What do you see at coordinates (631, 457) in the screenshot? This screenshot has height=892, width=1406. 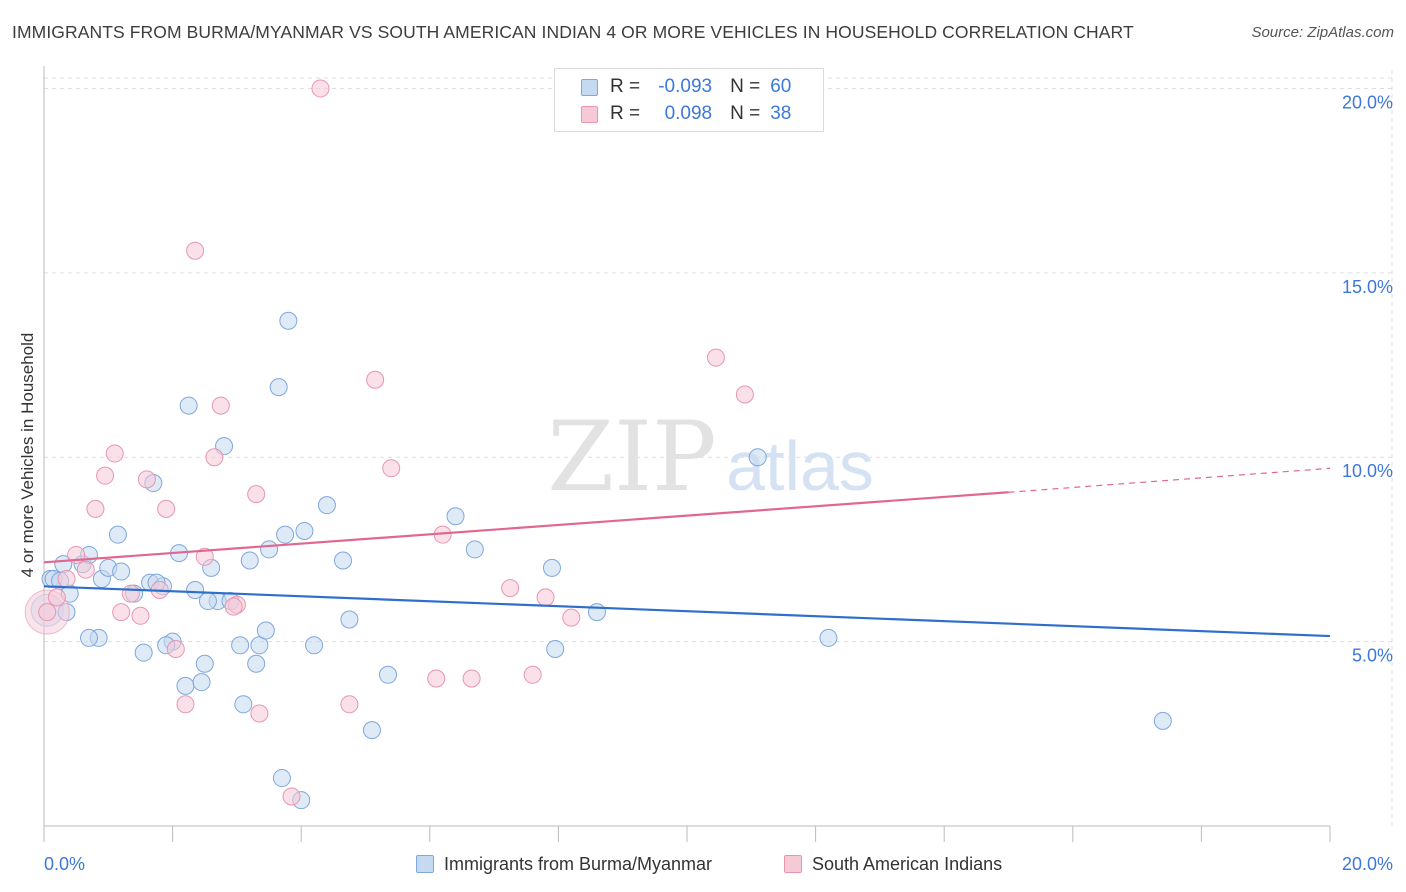 I see `watermark-zip: ZIP` at bounding box center [631, 457].